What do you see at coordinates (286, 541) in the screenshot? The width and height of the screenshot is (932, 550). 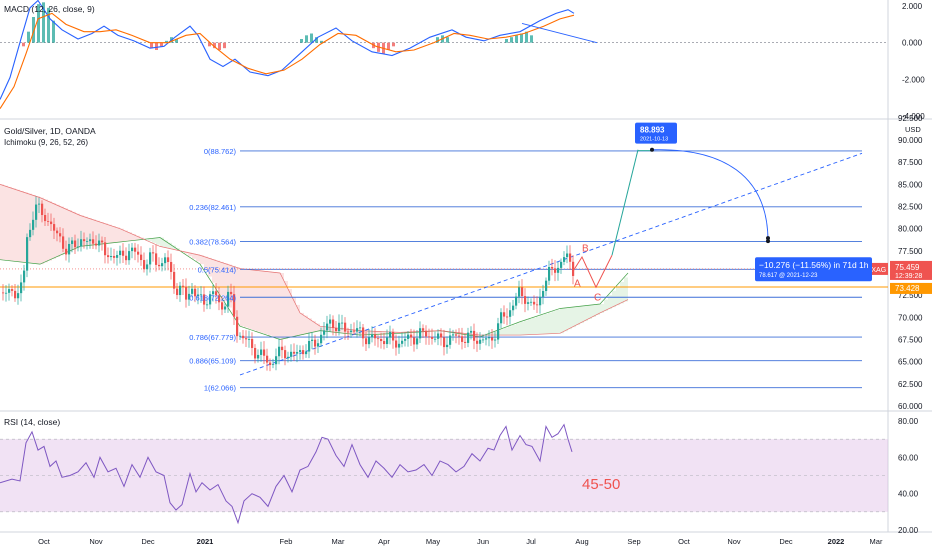 I see `x-tick-label: Feb` at bounding box center [286, 541].